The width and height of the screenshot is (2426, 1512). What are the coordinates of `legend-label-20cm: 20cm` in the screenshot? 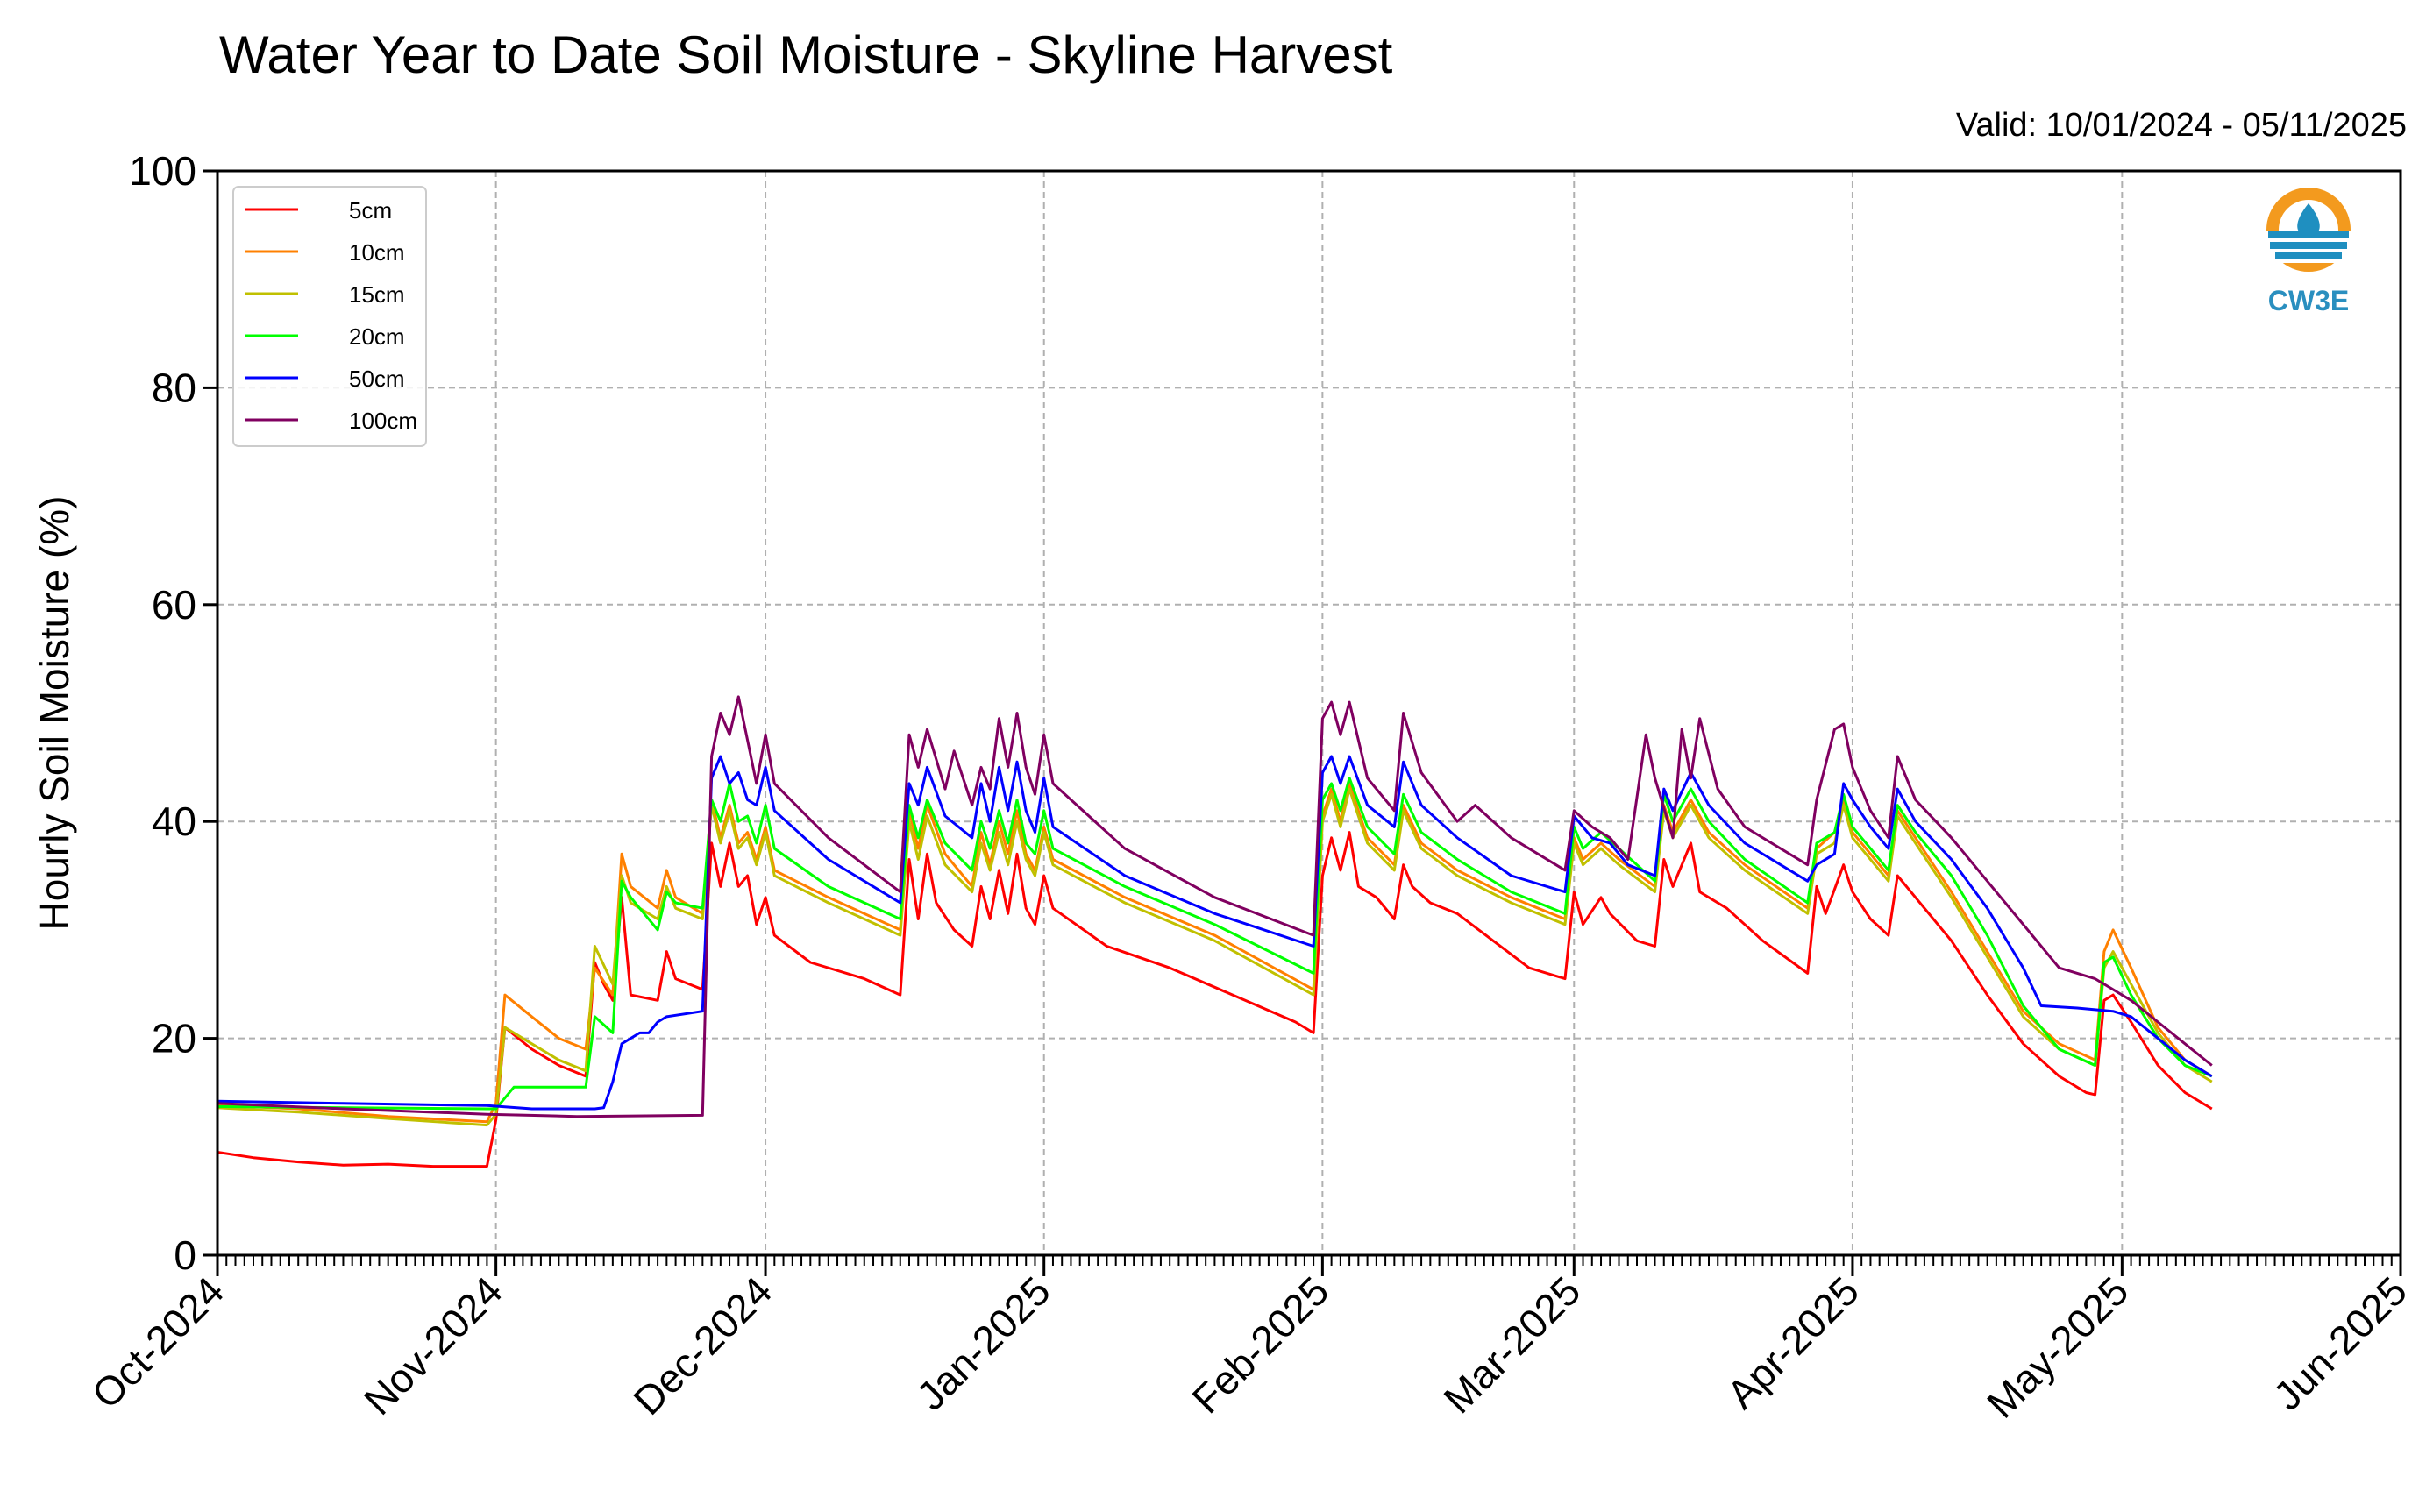 It's located at (377, 336).